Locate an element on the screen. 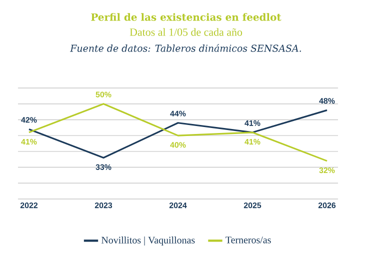 The width and height of the screenshot is (373, 268). legend-label: Novillitos | Vaquillonas is located at coordinates (148, 241).